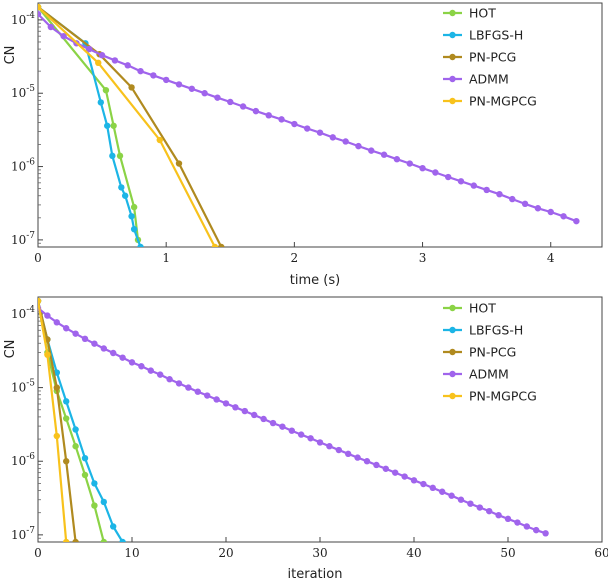  What do you see at coordinates (452, 57) in the screenshot?
I see `legend-marker-pn-pcg` at bounding box center [452, 57].